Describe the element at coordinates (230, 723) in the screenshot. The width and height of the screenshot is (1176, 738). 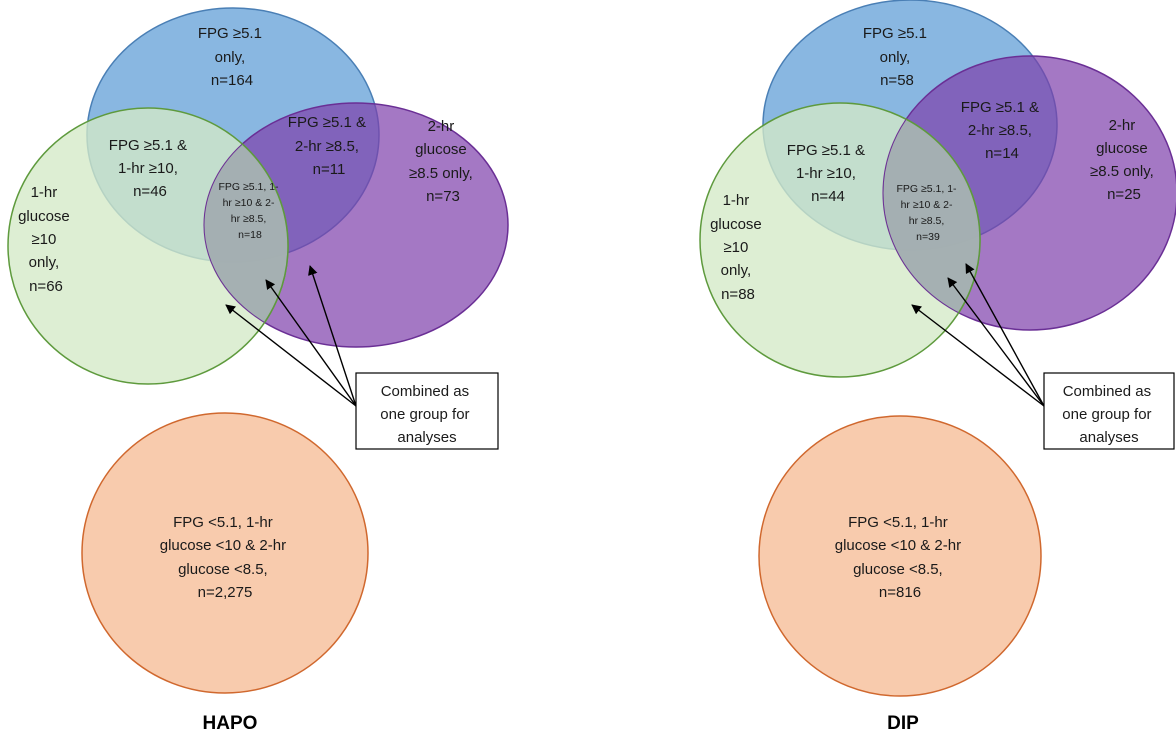
I see `hapo-title: HAPO` at that location.